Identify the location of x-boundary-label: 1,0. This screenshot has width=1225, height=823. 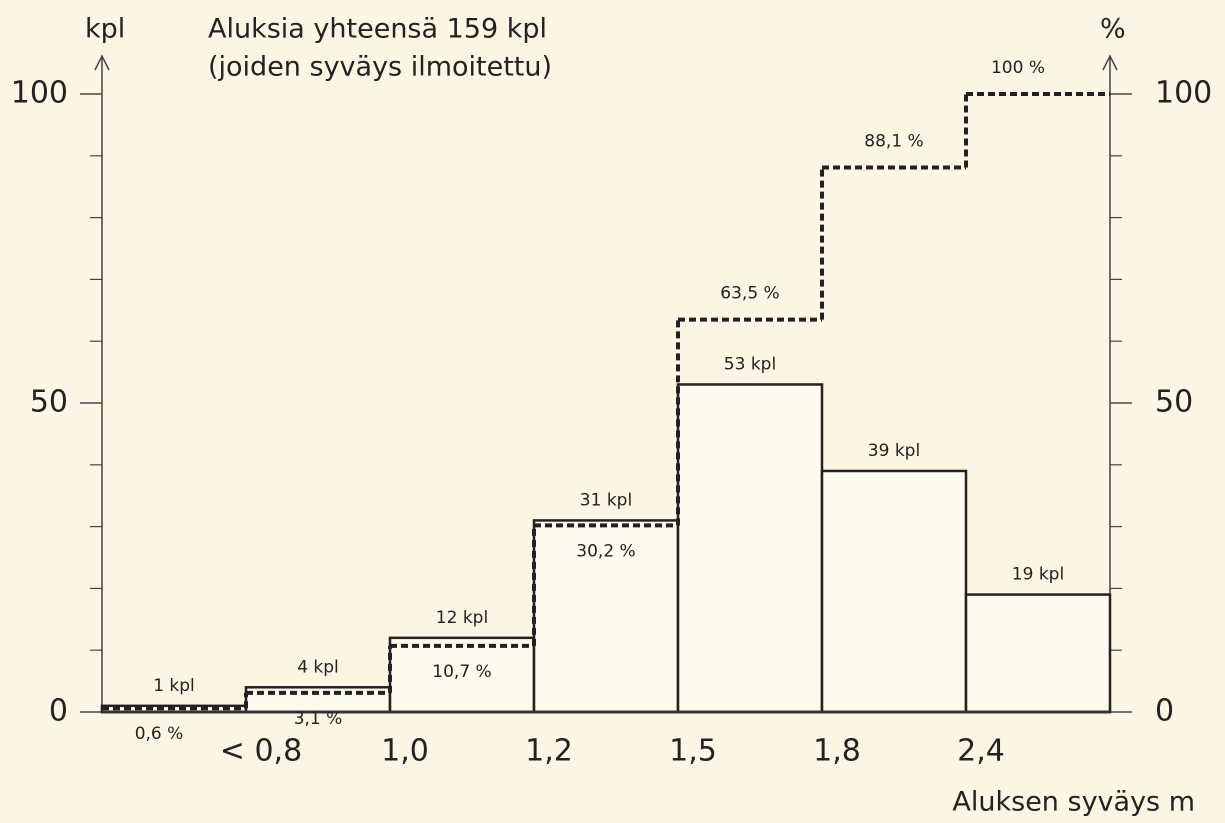
(405, 751).